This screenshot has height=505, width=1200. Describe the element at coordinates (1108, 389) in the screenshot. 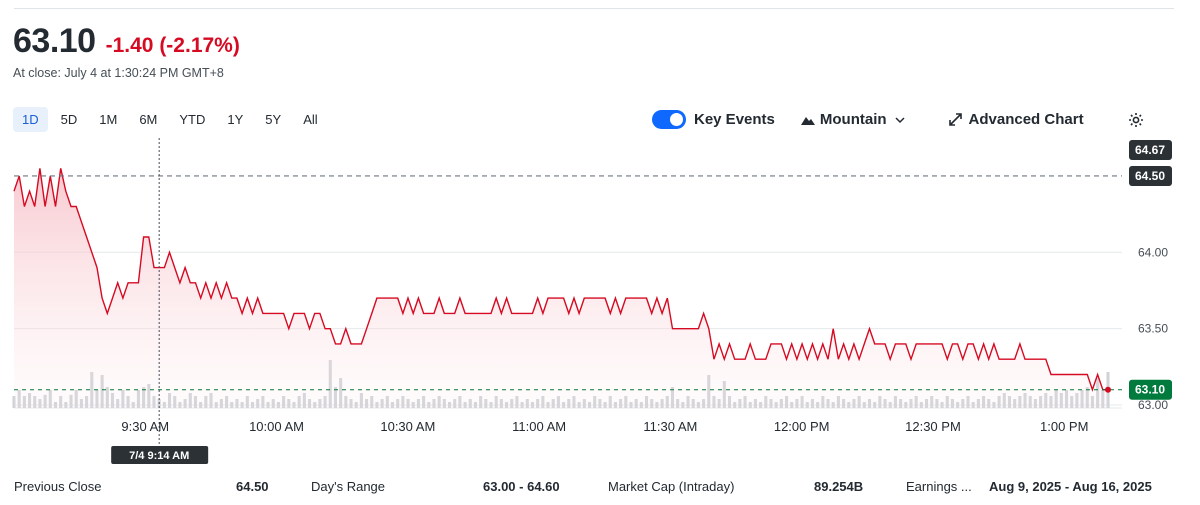

I see `last-price-dot` at that location.